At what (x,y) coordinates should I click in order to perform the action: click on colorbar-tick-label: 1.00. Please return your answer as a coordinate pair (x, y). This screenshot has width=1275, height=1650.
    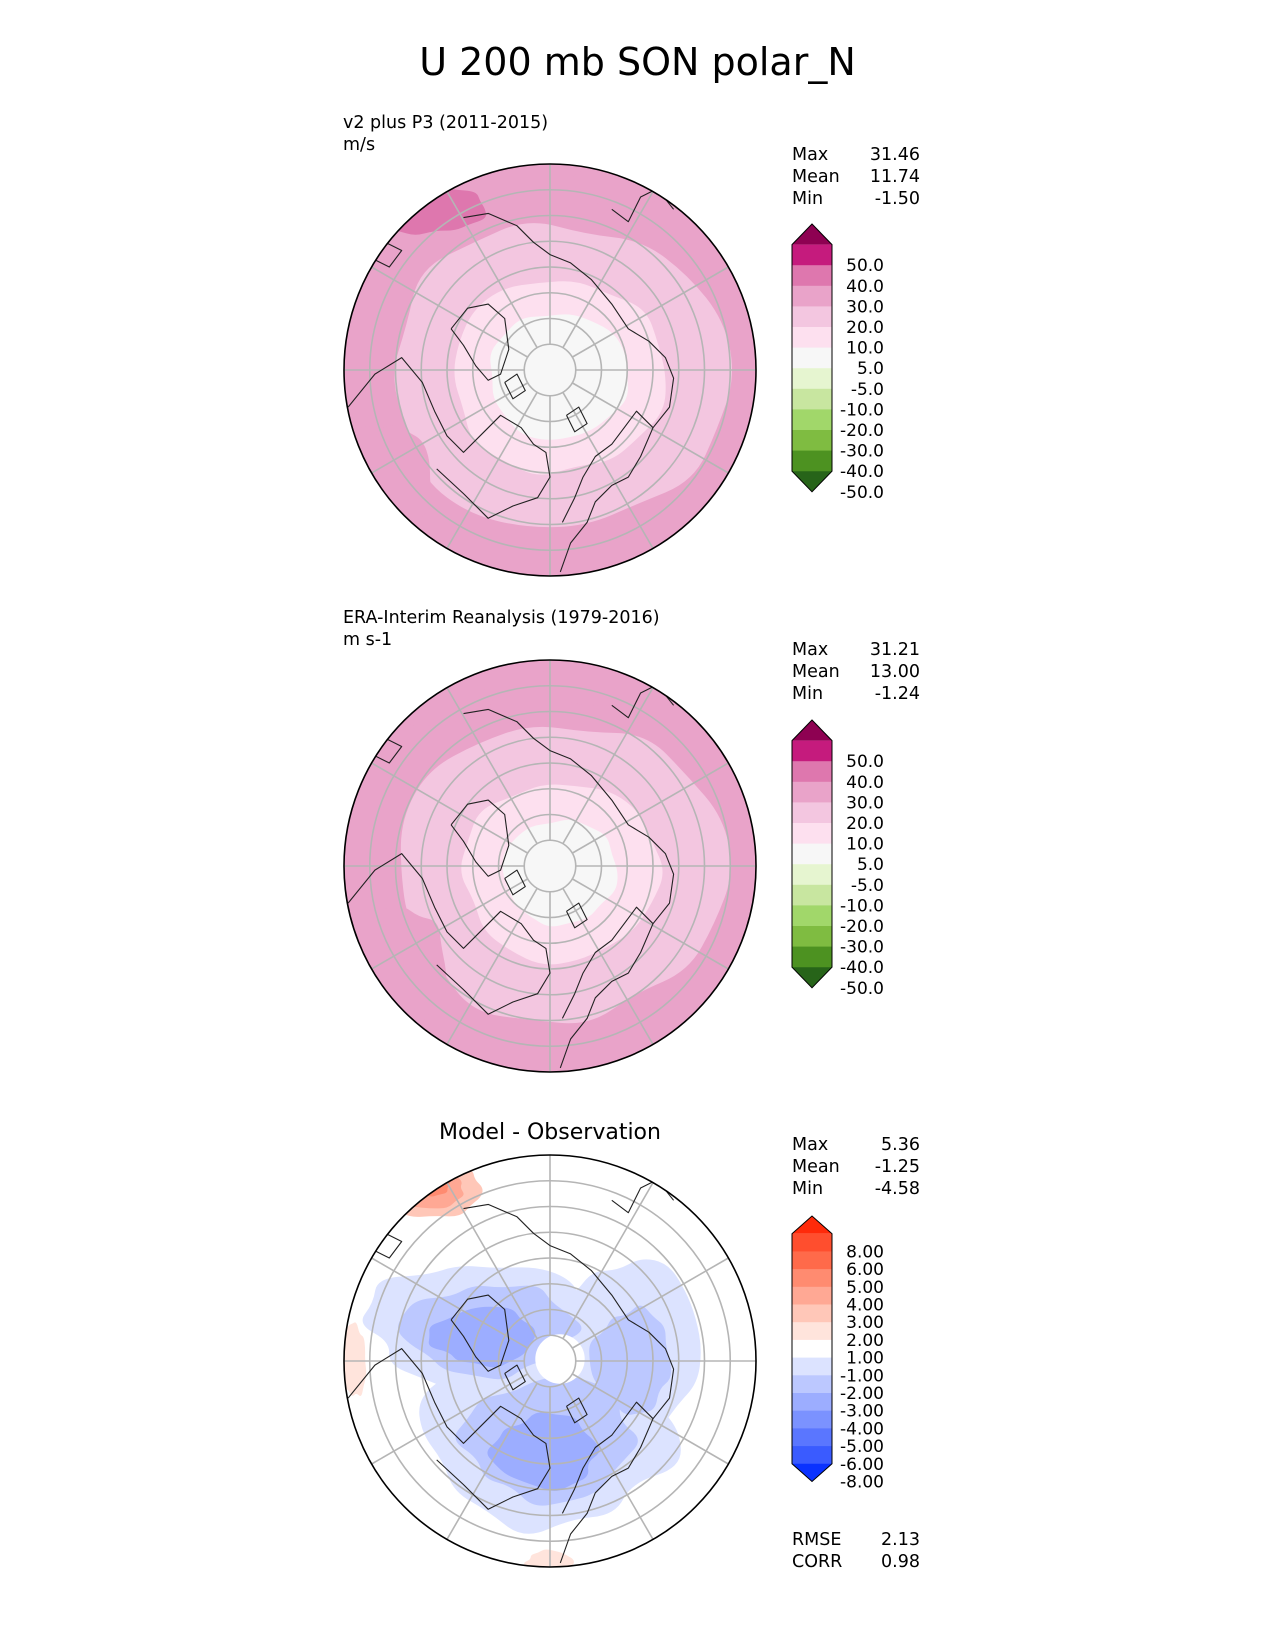
    Looking at the image, I should click on (865, 1359).